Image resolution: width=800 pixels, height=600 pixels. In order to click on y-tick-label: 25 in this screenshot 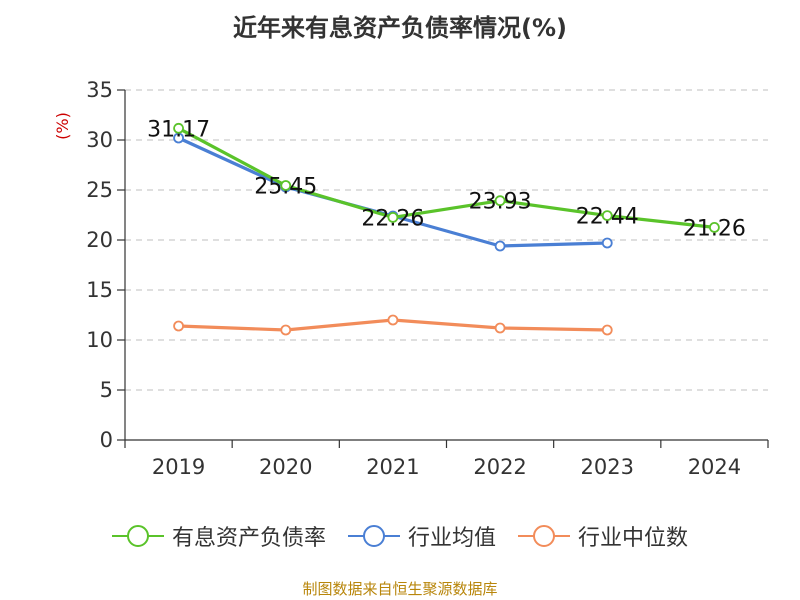, I will do `click(99, 190)`.